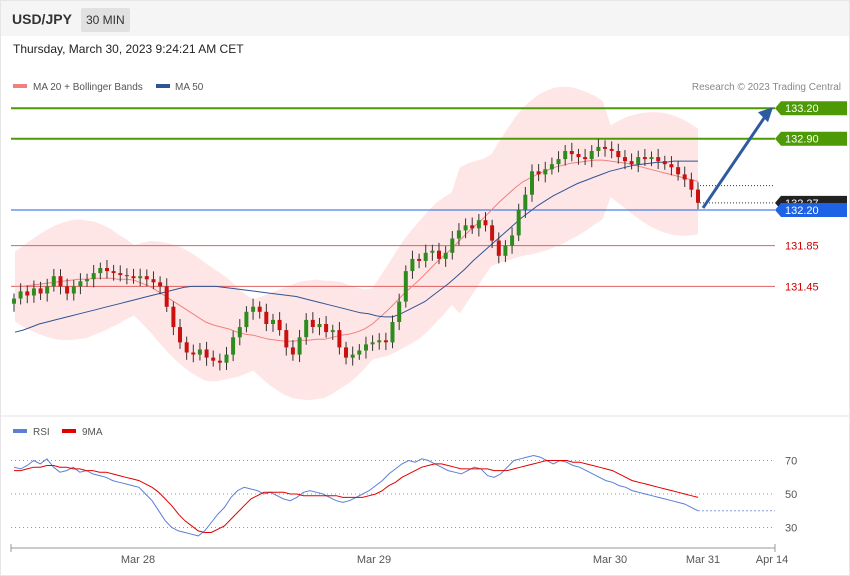 Image resolution: width=850 pixels, height=576 pixels. I want to click on x-tick-label: Mar 31, so click(703, 560).